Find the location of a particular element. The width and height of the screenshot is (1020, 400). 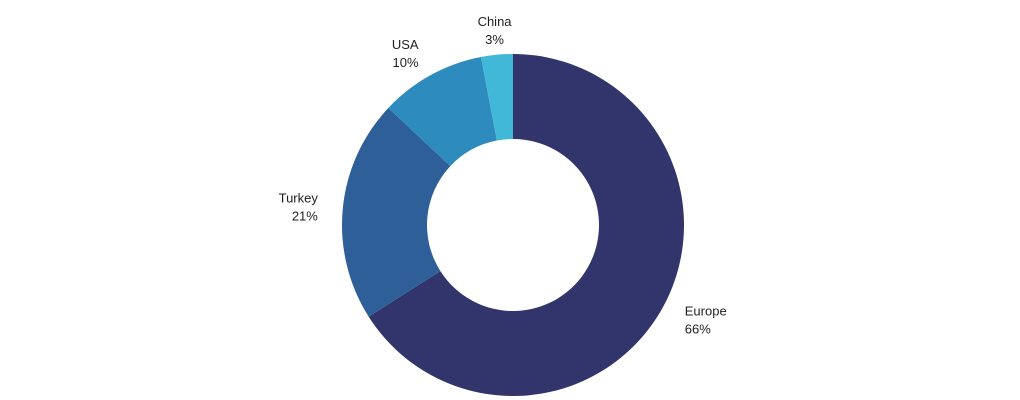

slice-label-china: China 3% is located at coordinates (495, 30).